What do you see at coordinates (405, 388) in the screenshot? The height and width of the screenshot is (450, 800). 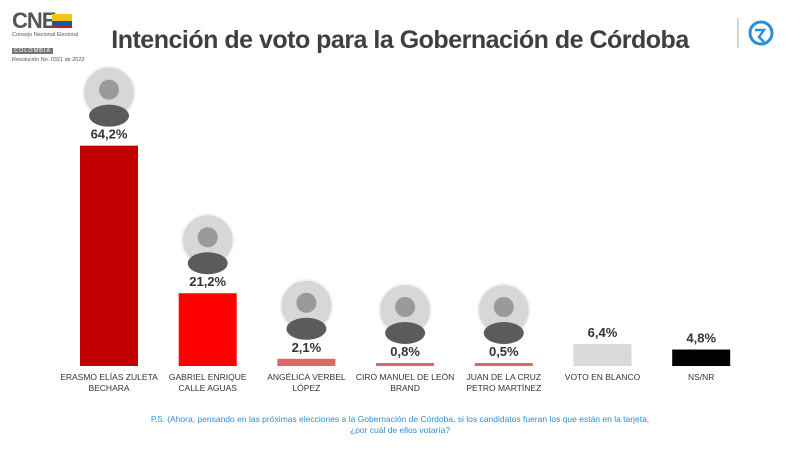 I see `category-label: BRAND` at bounding box center [405, 388].